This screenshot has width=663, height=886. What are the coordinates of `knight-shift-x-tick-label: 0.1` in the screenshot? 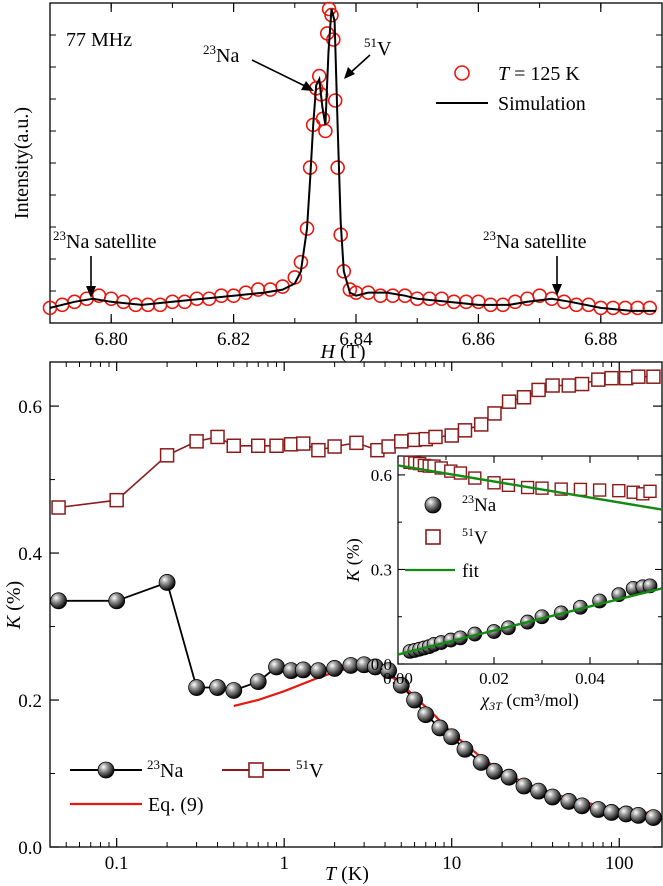 It's located at (117, 863).